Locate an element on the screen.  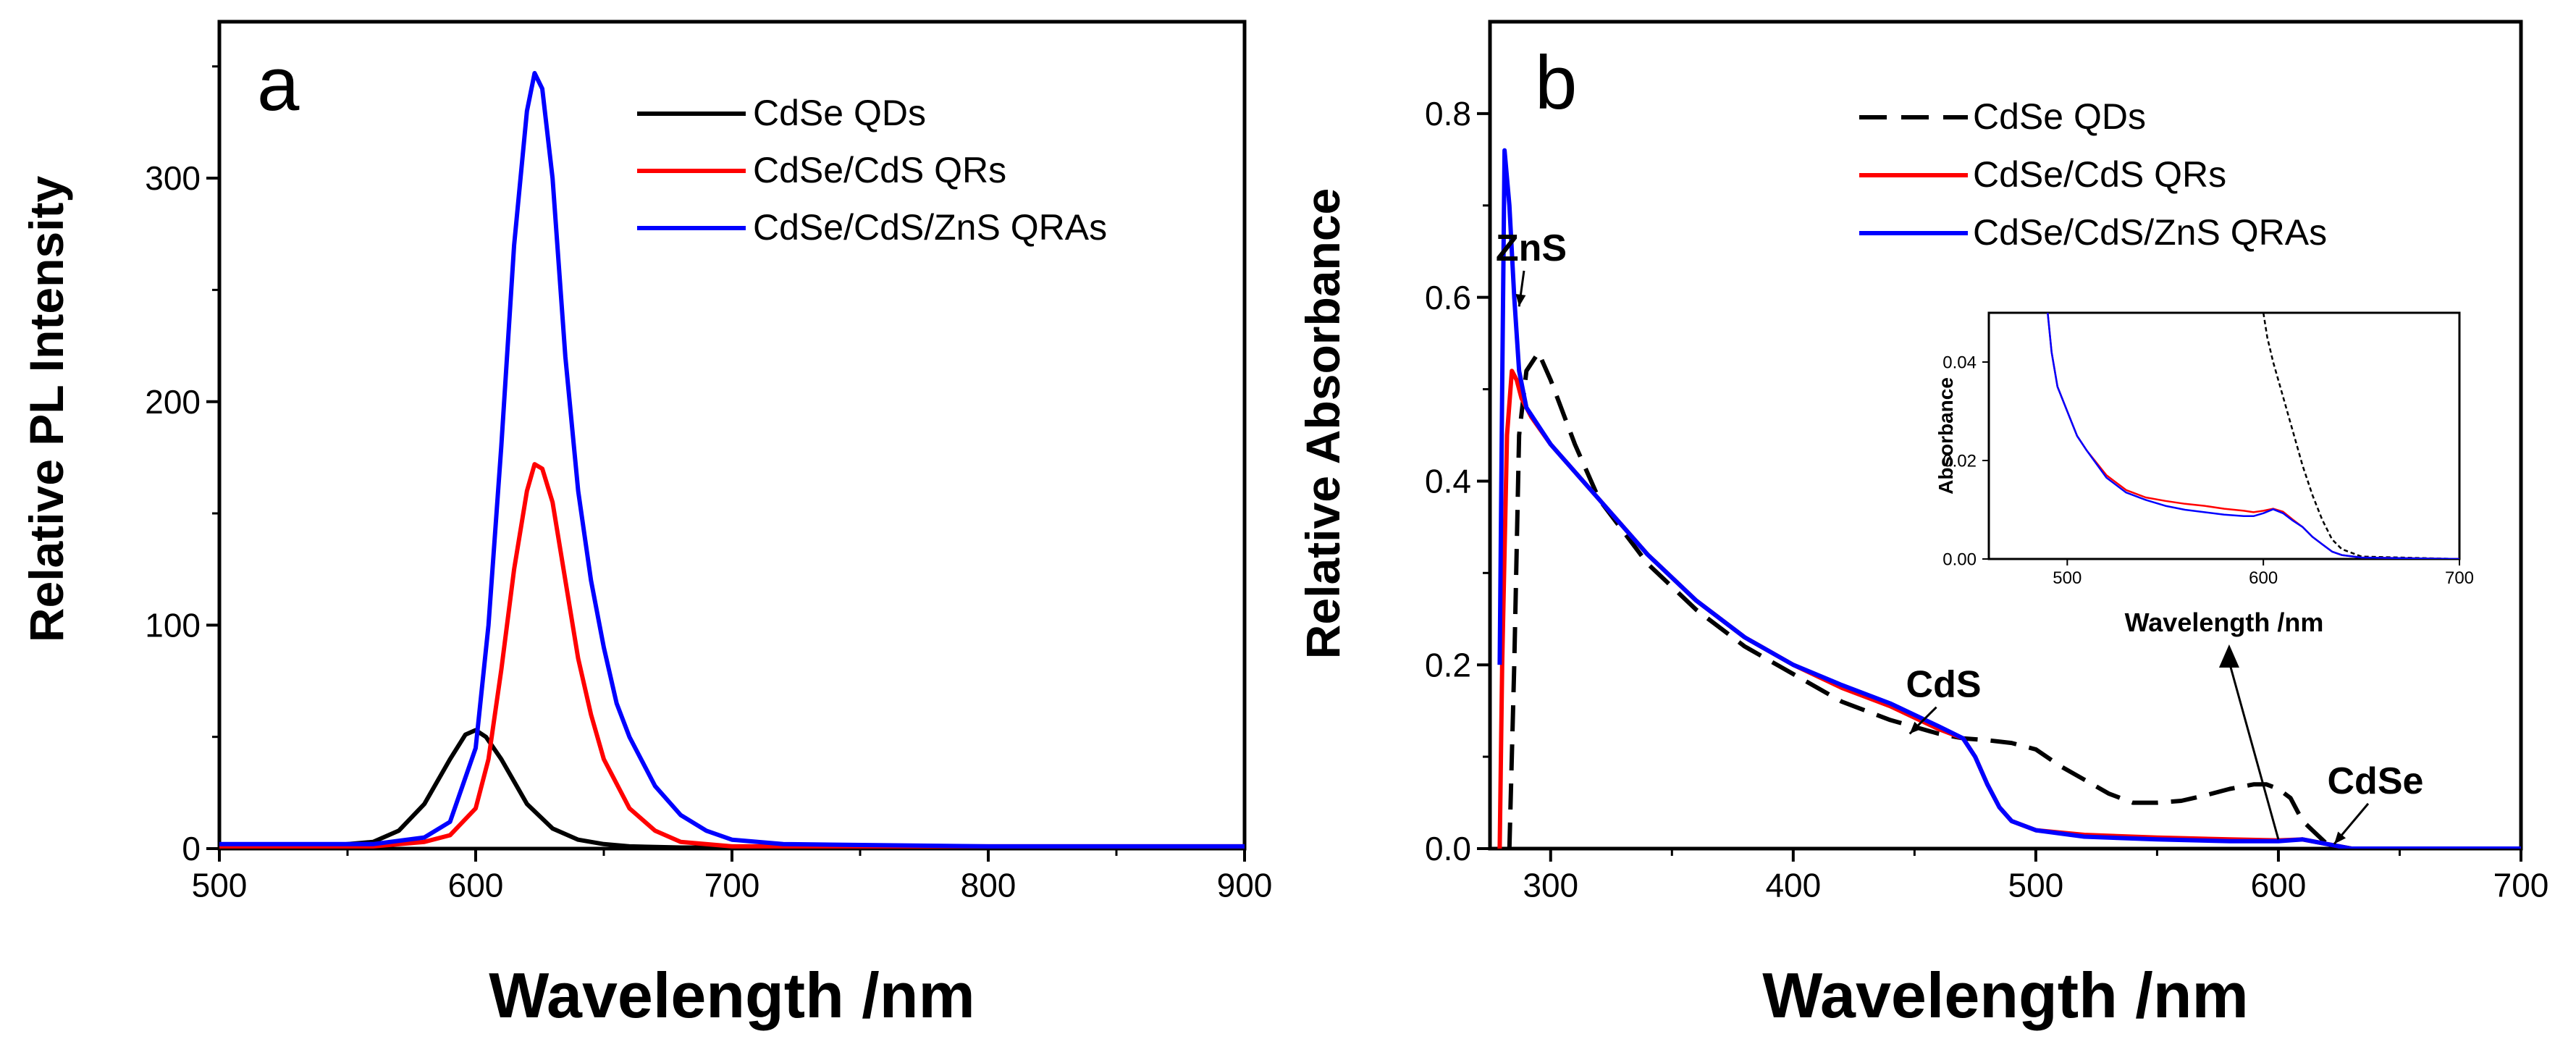
panel-b-label: b is located at coordinates (1556, 83).